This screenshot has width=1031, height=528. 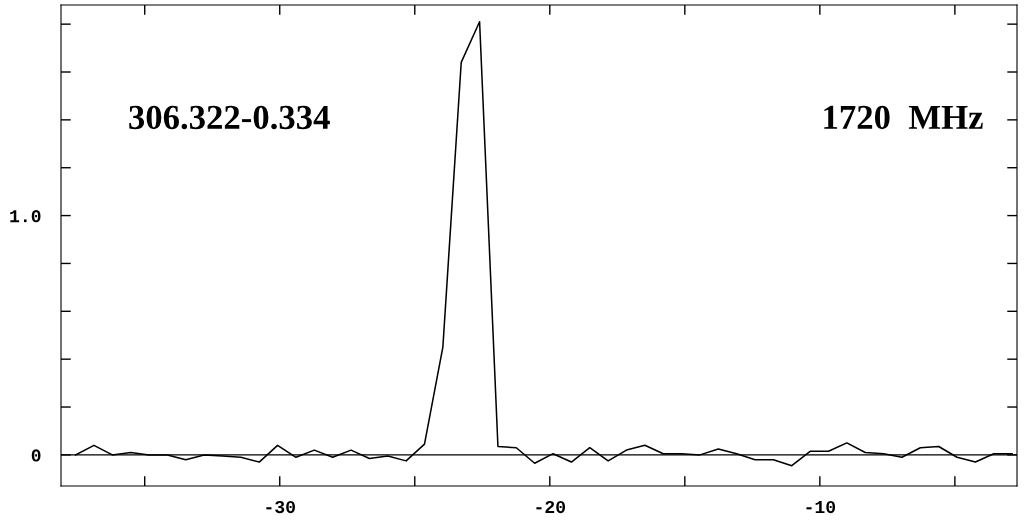 I want to click on y-tick-label: 1.0, so click(x=25, y=216).